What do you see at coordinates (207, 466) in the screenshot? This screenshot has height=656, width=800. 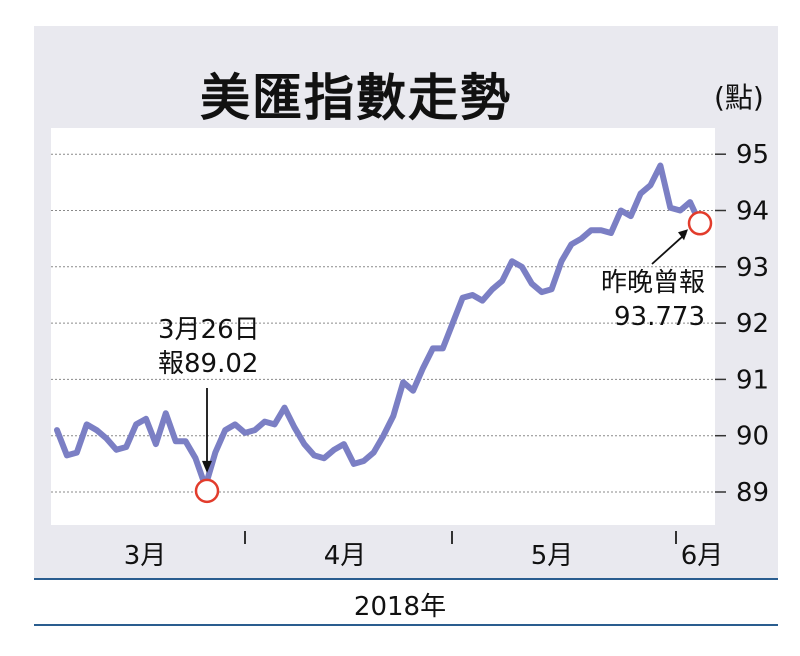 I see `annotation-low-arrowhead` at bounding box center [207, 466].